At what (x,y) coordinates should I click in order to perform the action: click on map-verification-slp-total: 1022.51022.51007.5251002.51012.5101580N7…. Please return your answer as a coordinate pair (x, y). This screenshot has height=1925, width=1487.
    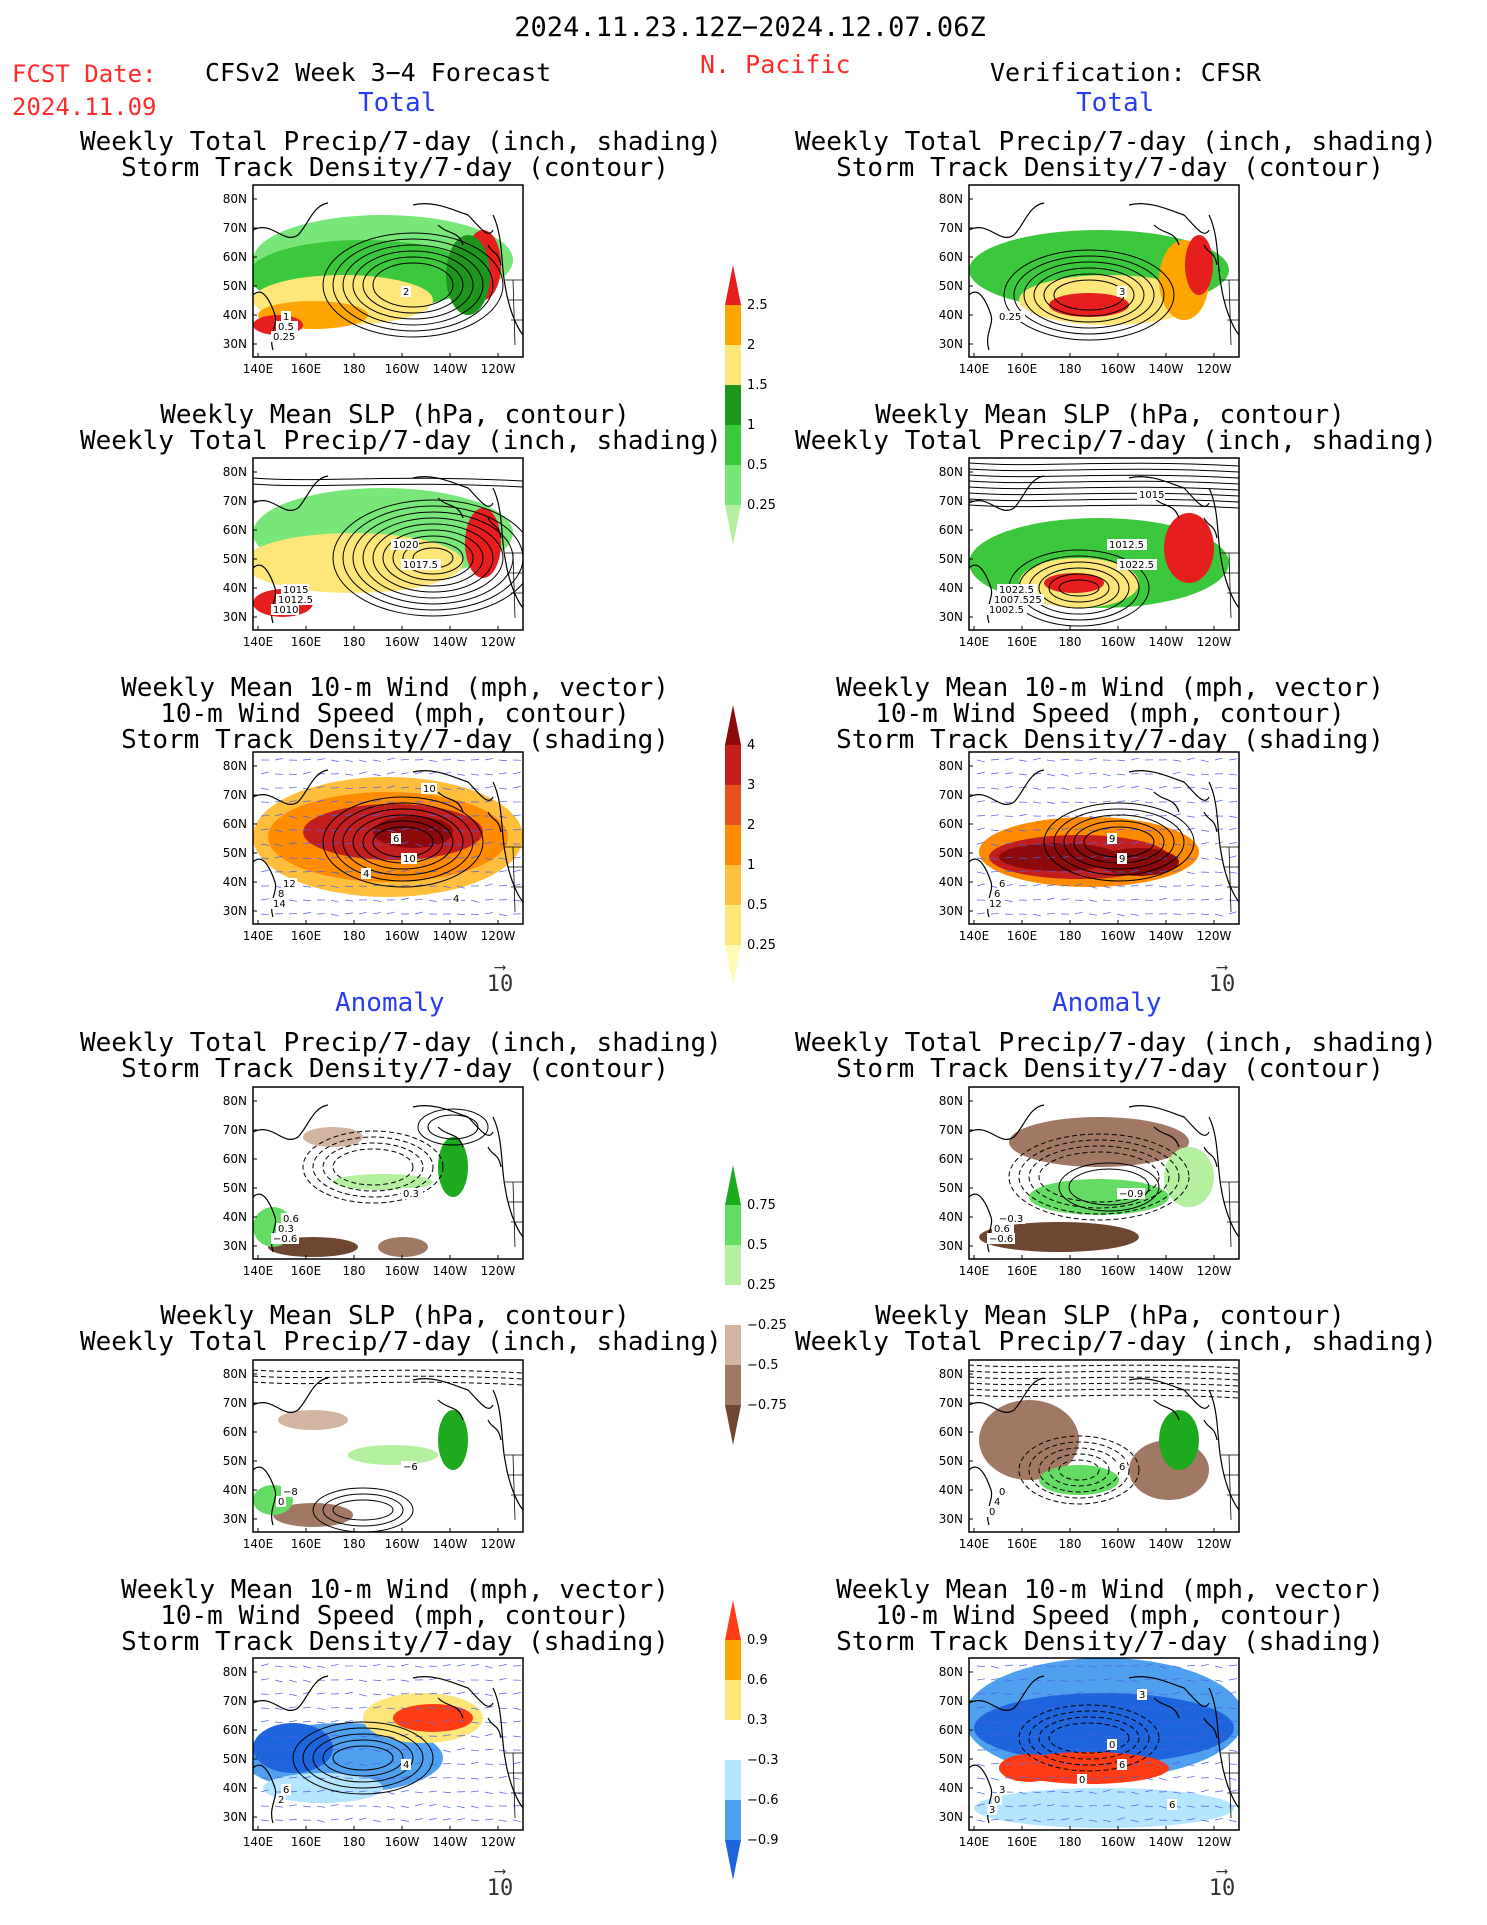
    Looking at the image, I should click on (1089, 553).